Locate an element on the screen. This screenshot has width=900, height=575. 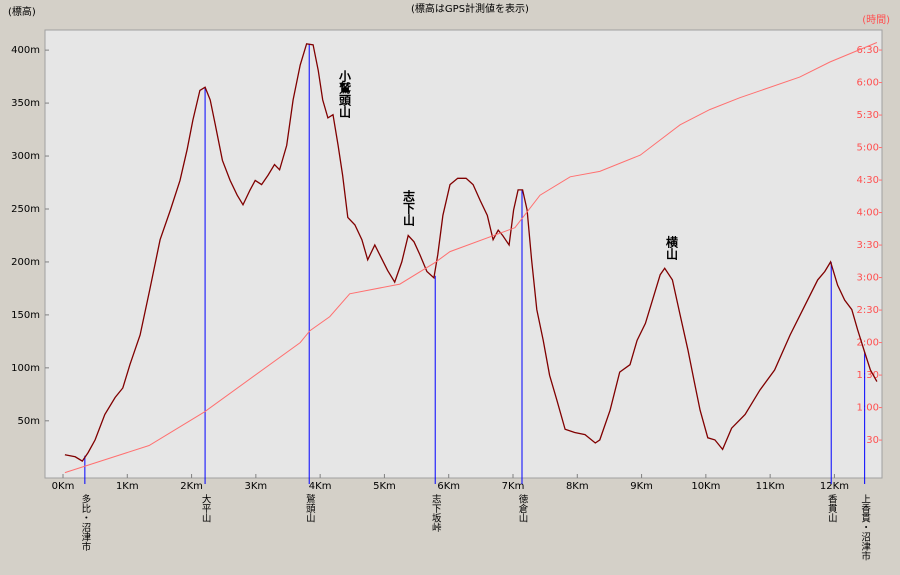
x-tick-label: 6Km is located at coordinates (448, 486).